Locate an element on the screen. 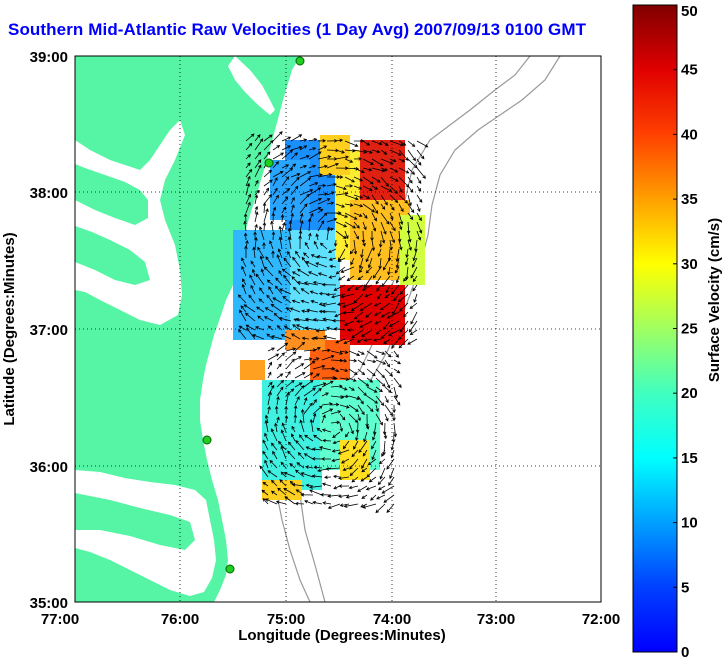 The width and height of the screenshot is (724, 659). pamlico-sound is located at coordinates (145, 533).